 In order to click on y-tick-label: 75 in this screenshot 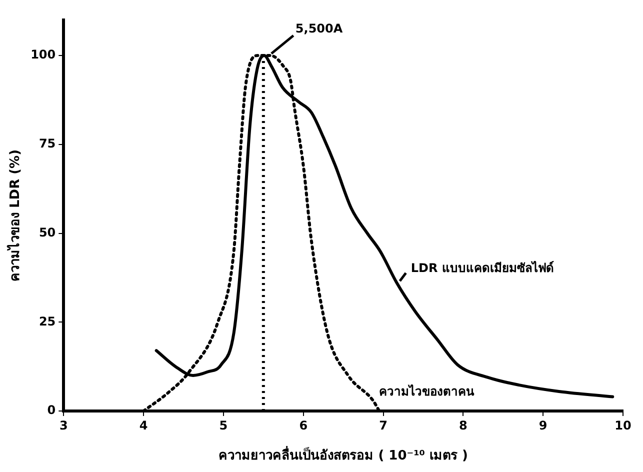, I will do `click(47, 143)`.